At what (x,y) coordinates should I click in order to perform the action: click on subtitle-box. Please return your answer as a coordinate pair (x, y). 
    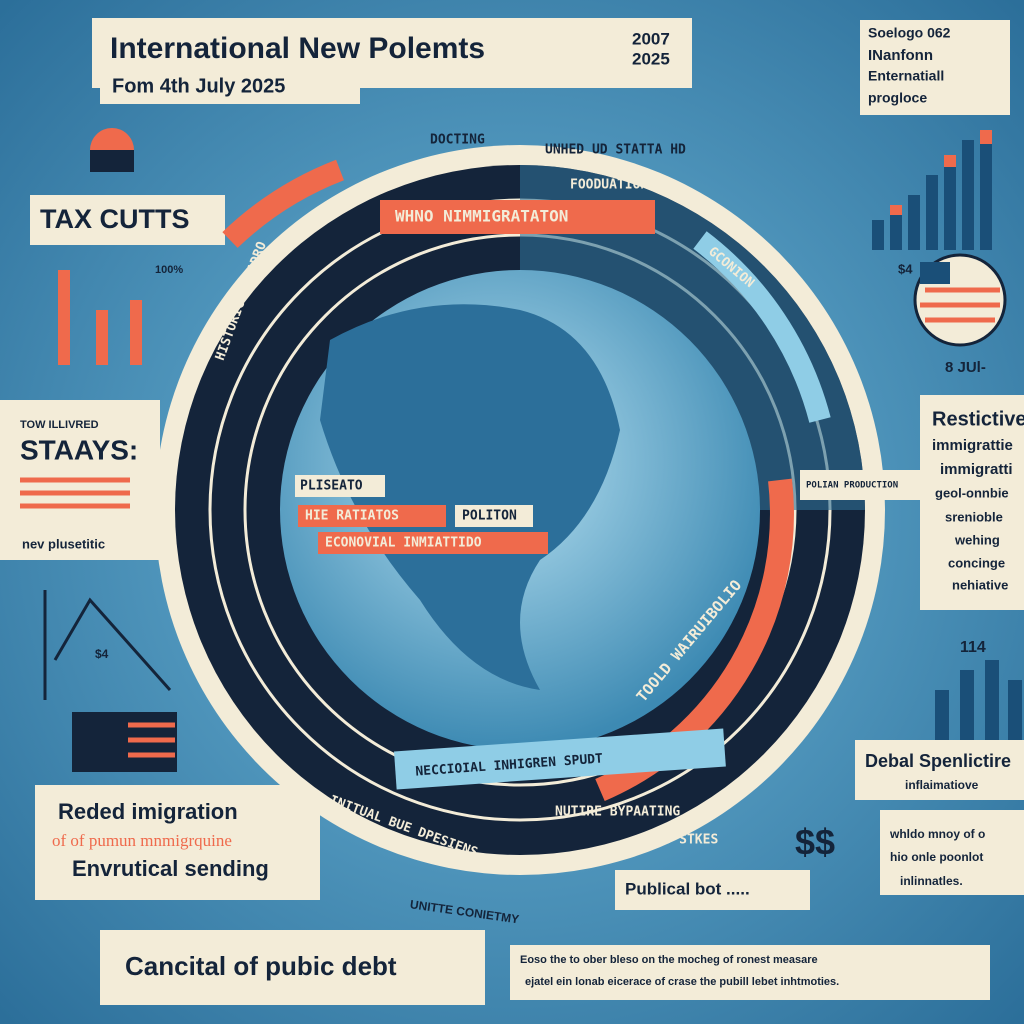
    Looking at the image, I should click on (230, 87).